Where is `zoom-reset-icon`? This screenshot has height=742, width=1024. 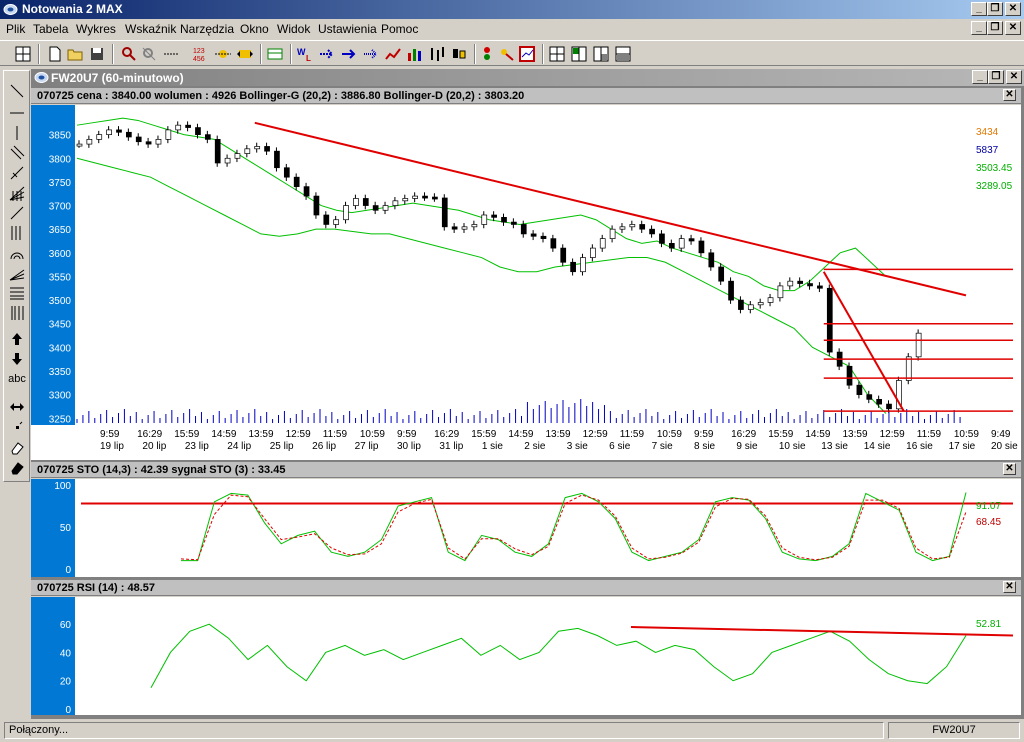 zoom-reset-icon is located at coordinates (149, 54).